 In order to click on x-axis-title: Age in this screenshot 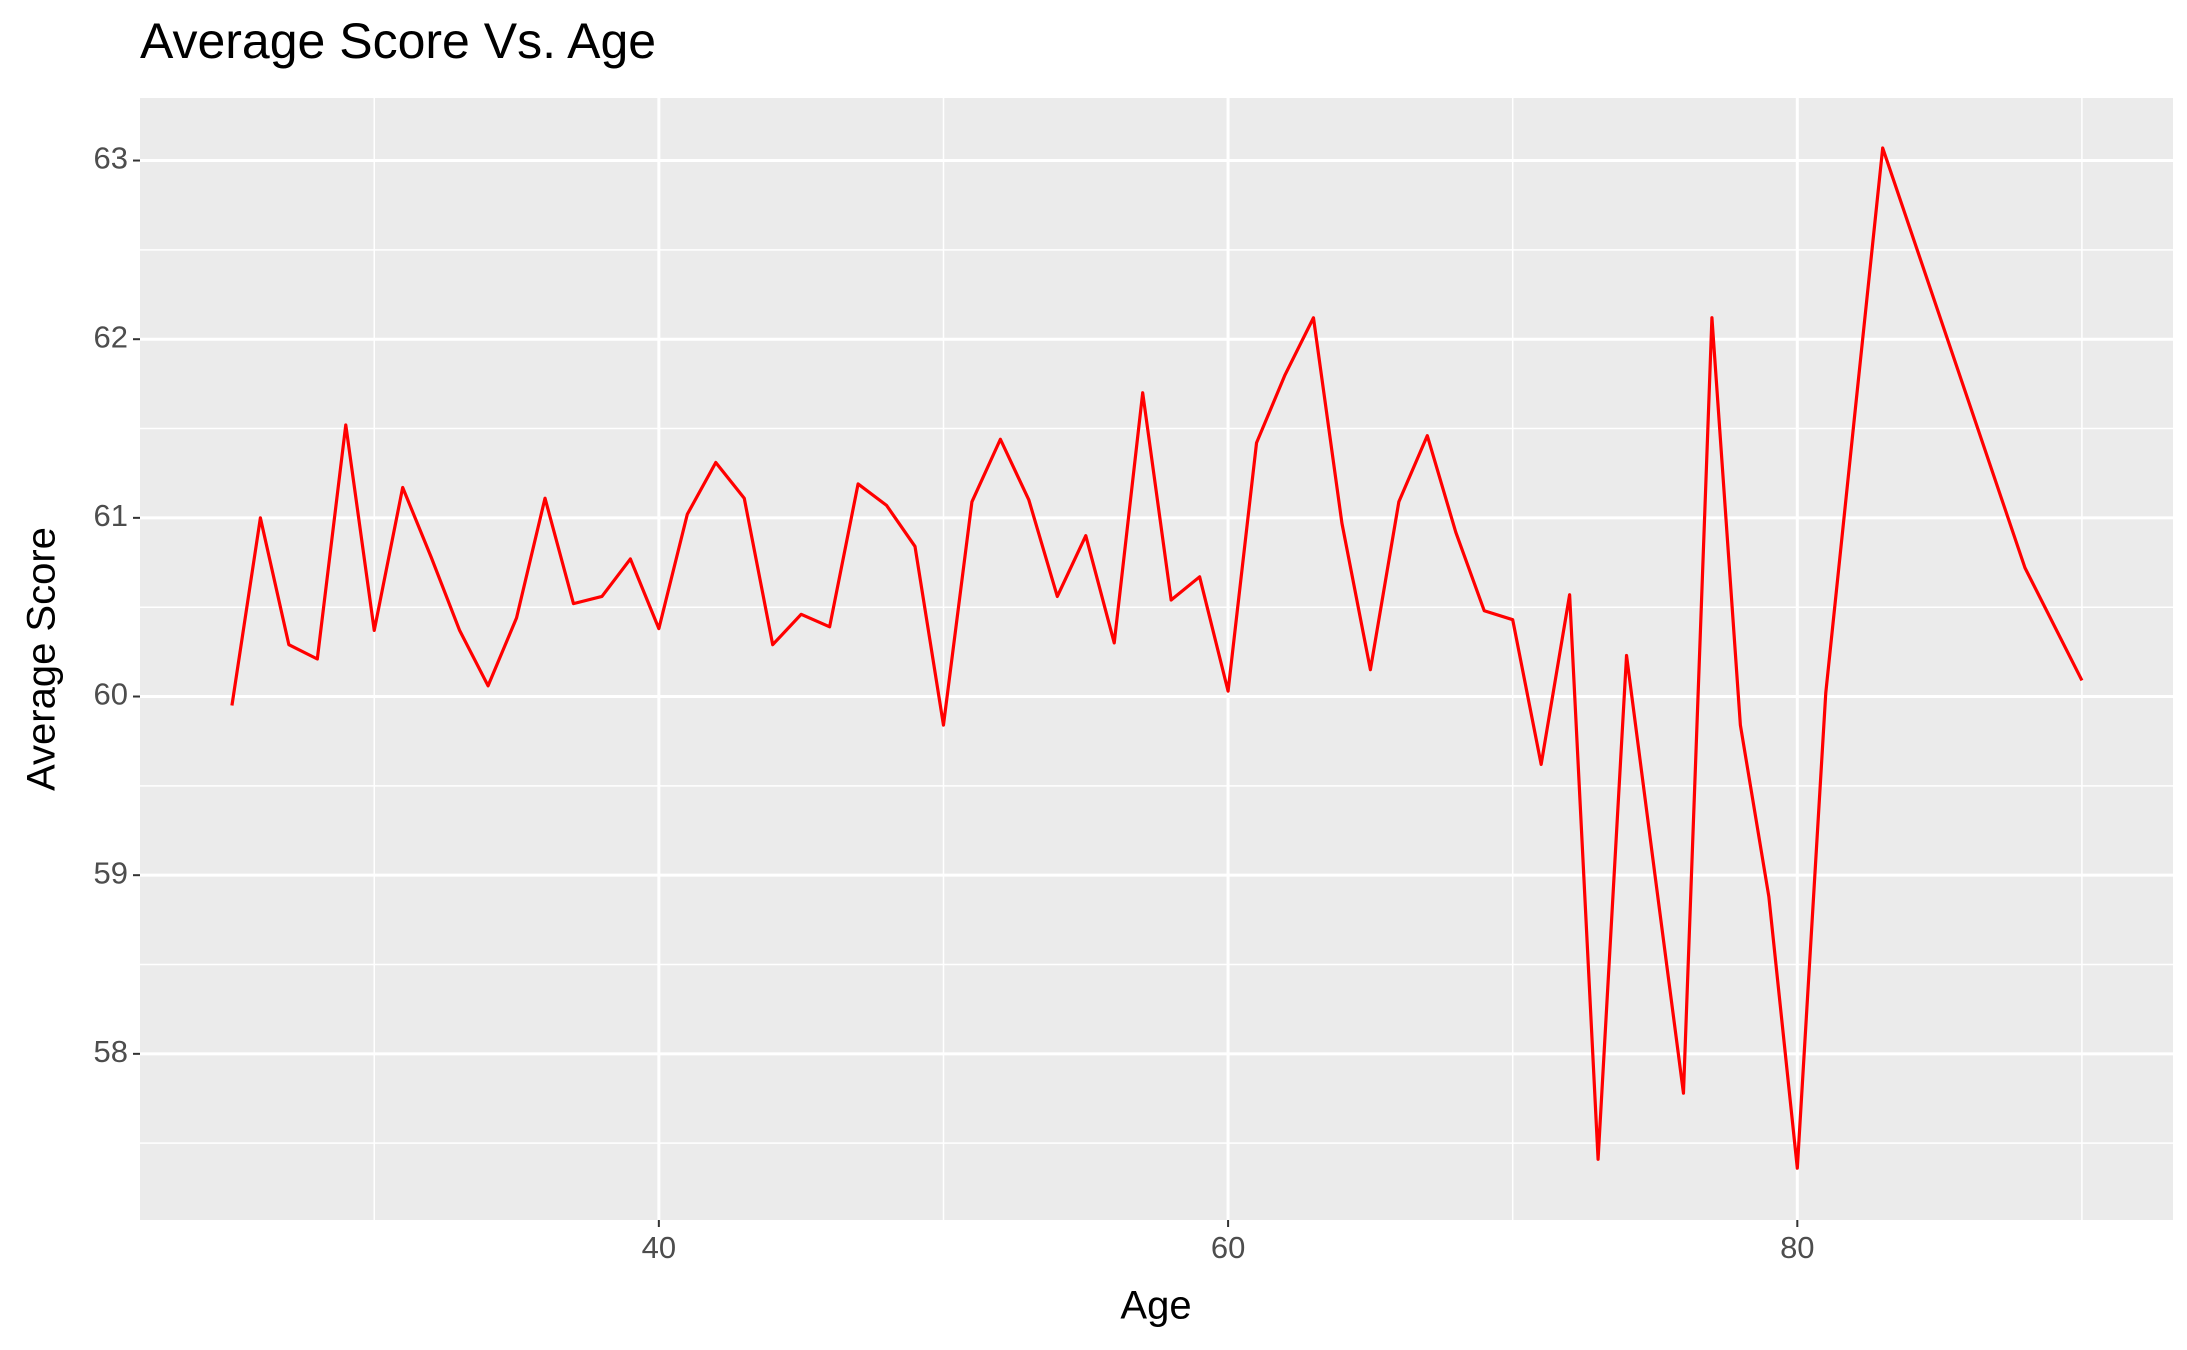, I will do `click(1155, 1306)`.